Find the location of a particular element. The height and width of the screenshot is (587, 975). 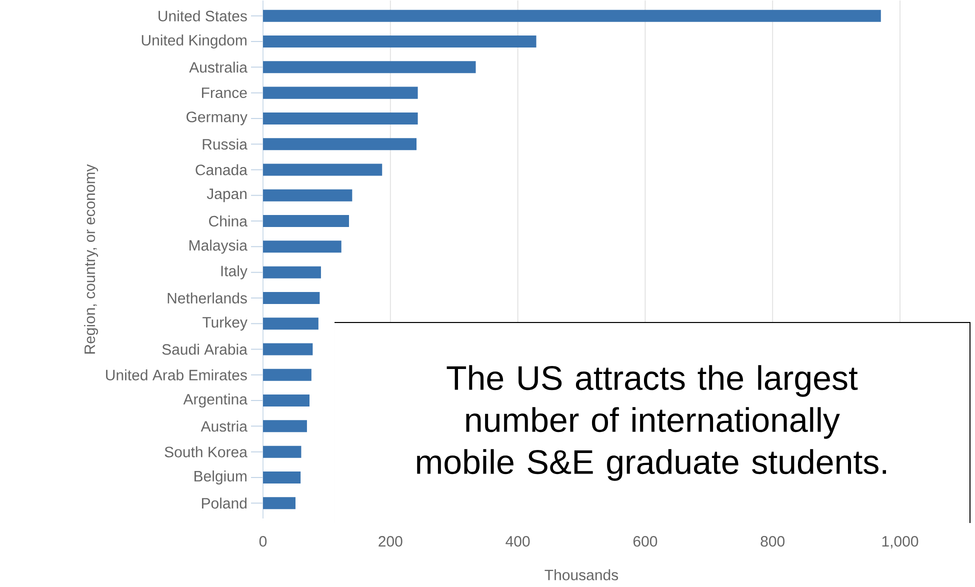

y-tick-label: Netherlands is located at coordinates (207, 298).